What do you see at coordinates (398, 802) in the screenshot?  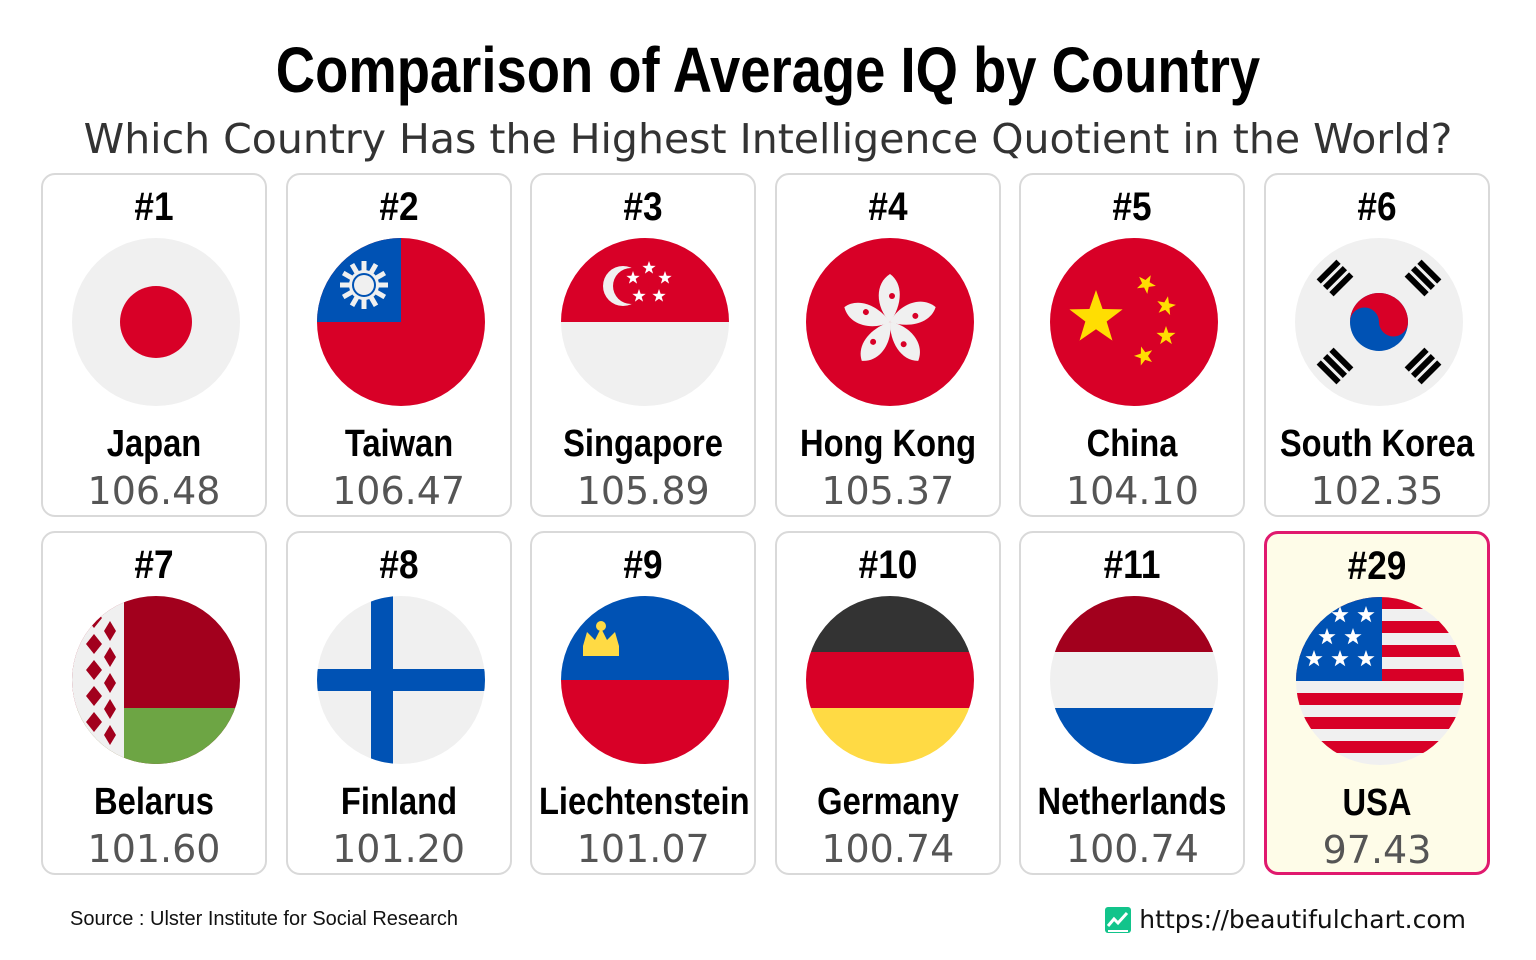 I see `country-name: Finland` at bounding box center [398, 802].